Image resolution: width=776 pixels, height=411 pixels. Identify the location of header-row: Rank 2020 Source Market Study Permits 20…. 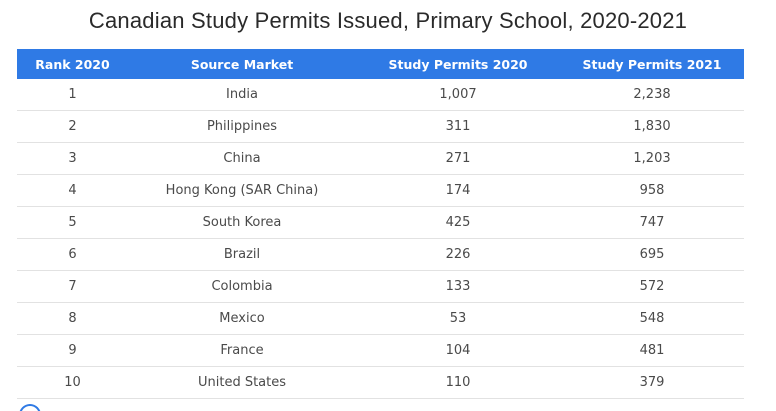
(380, 64).